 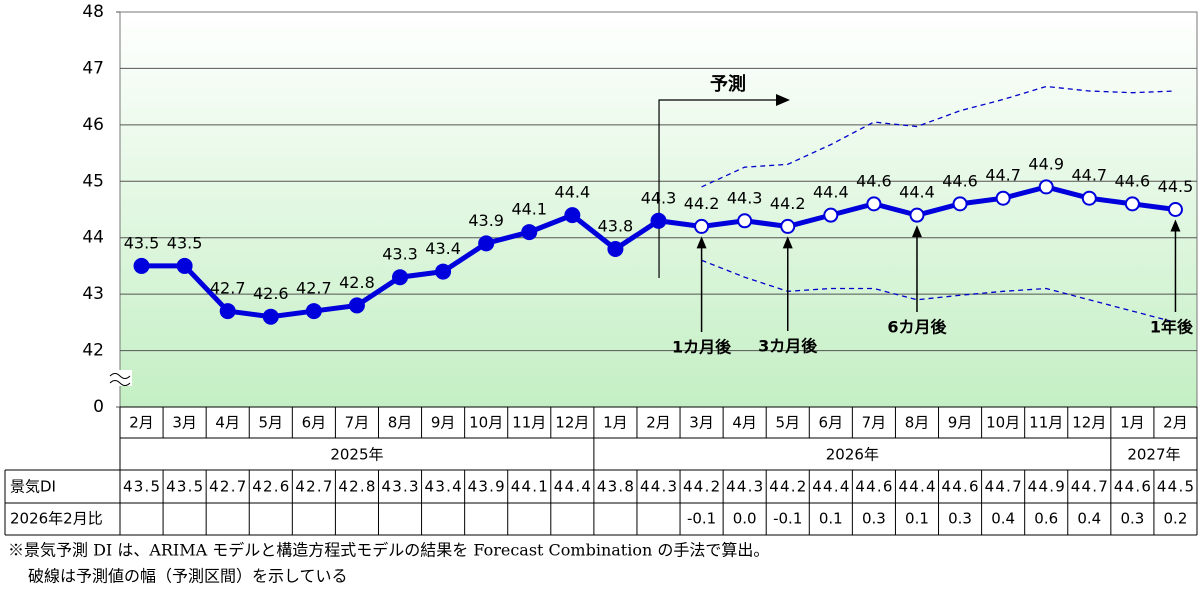 I want to click on year-label: 2027年, so click(x=1153, y=455).